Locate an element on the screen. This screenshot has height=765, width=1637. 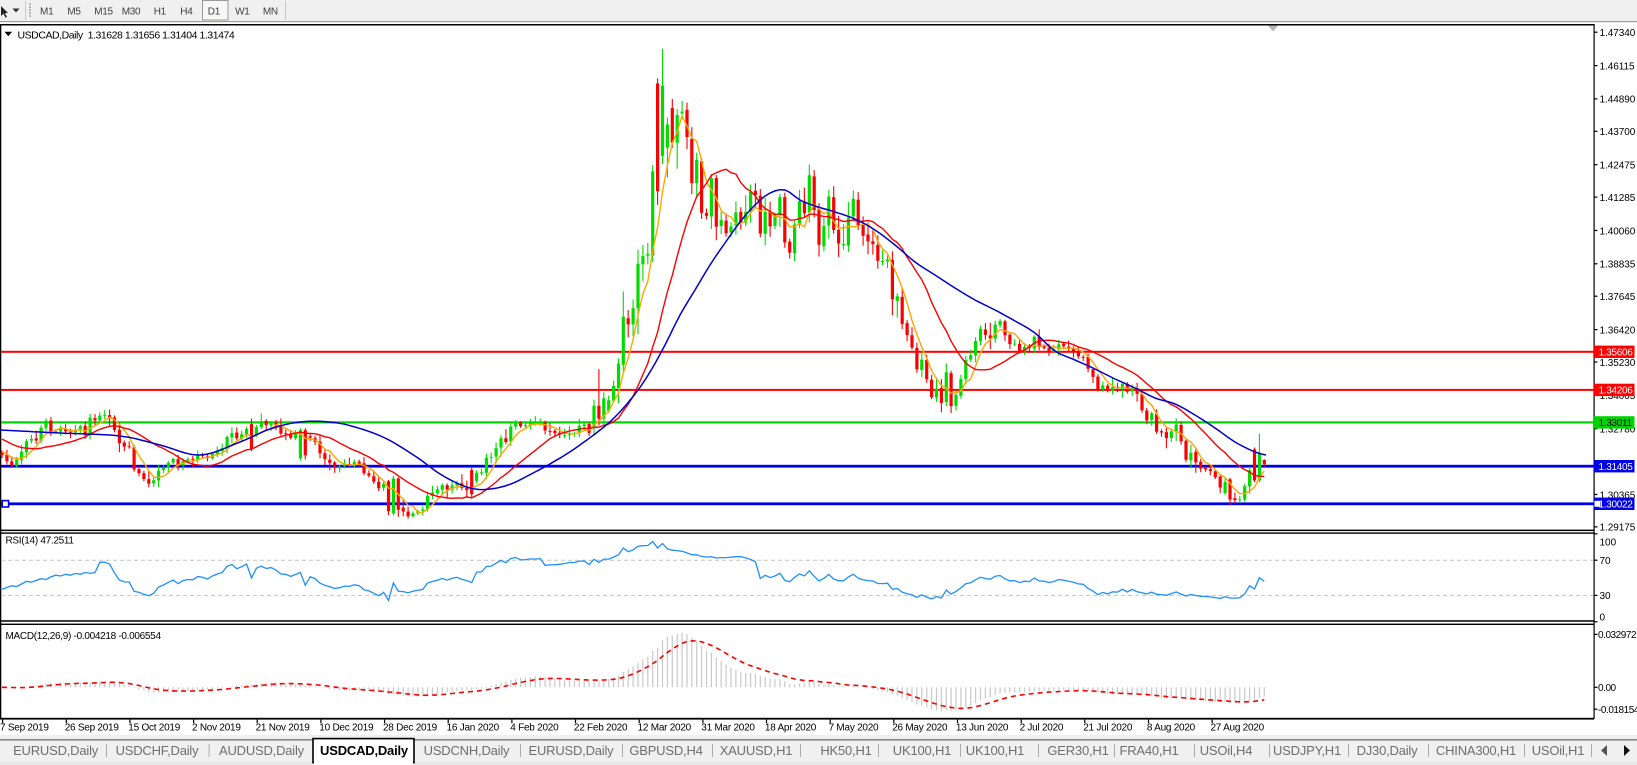
svg-text: 0 is located at coordinates (1603, 618).